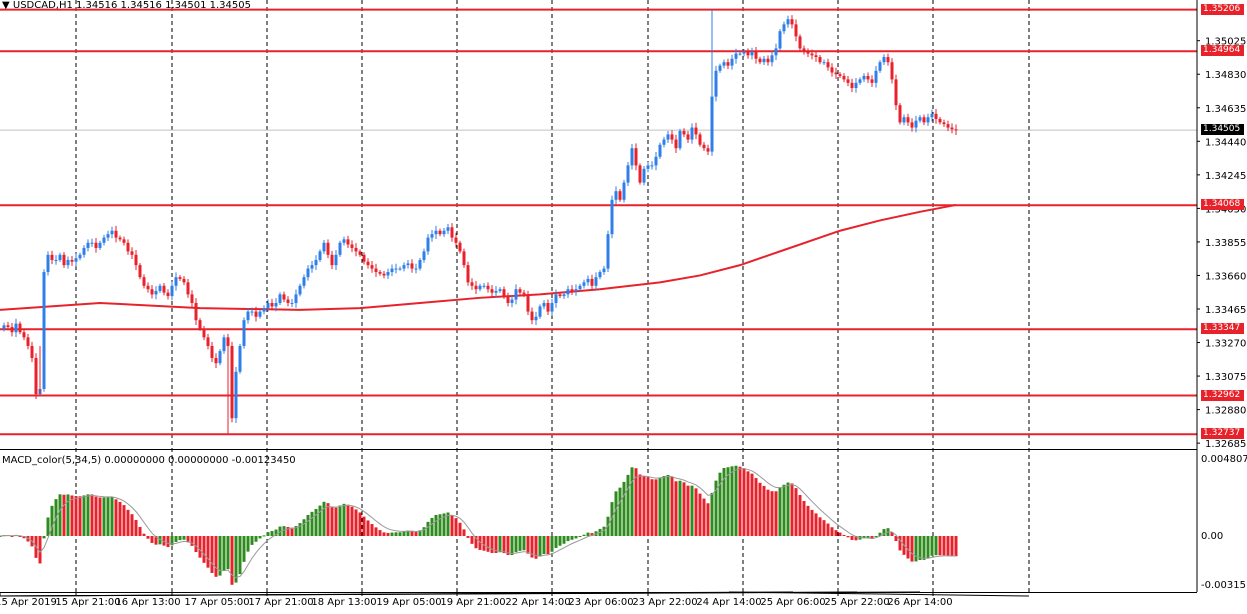  Describe the element at coordinates (6, 5) in the screenshot. I see `dropdown-icon: ▼` at that location.